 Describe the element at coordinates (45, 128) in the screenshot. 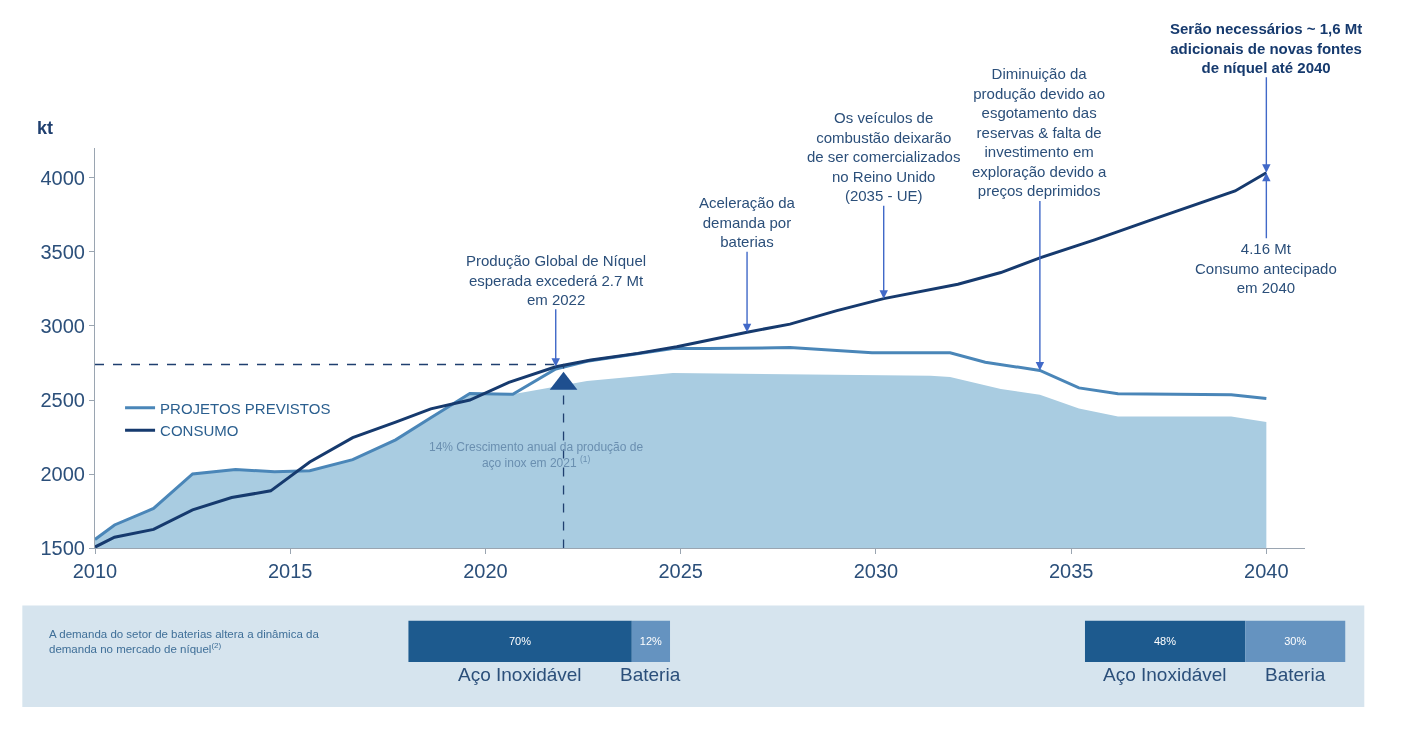

I see `y-axis-title: kt` at that location.